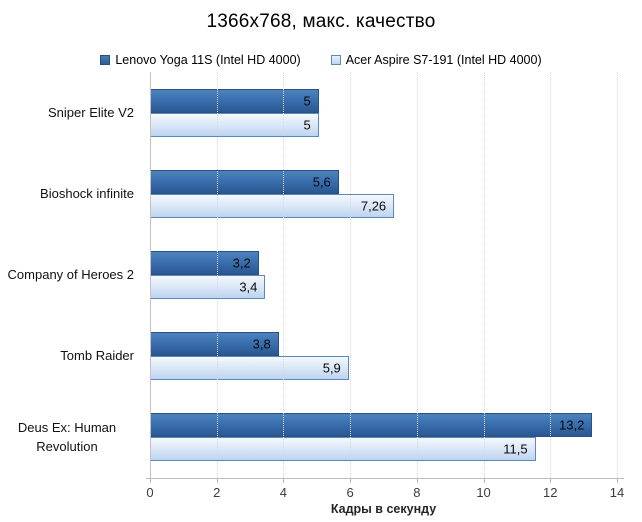 Image resolution: width=642 pixels, height=522 pixels. I want to click on bar-group: 3,8 5,9, so click(383, 356).